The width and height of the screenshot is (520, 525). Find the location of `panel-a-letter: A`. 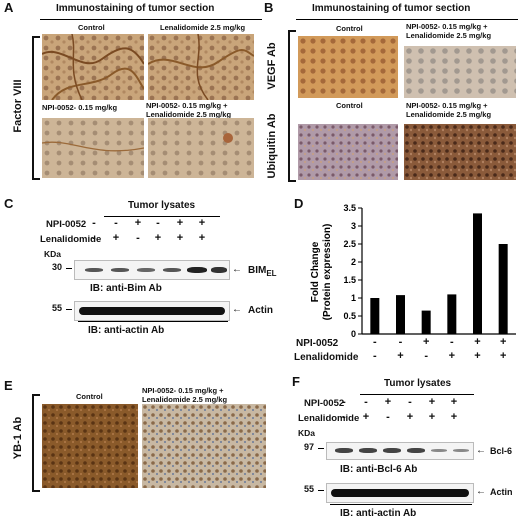

panel-a-letter: A is located at coordinates (9, 7).